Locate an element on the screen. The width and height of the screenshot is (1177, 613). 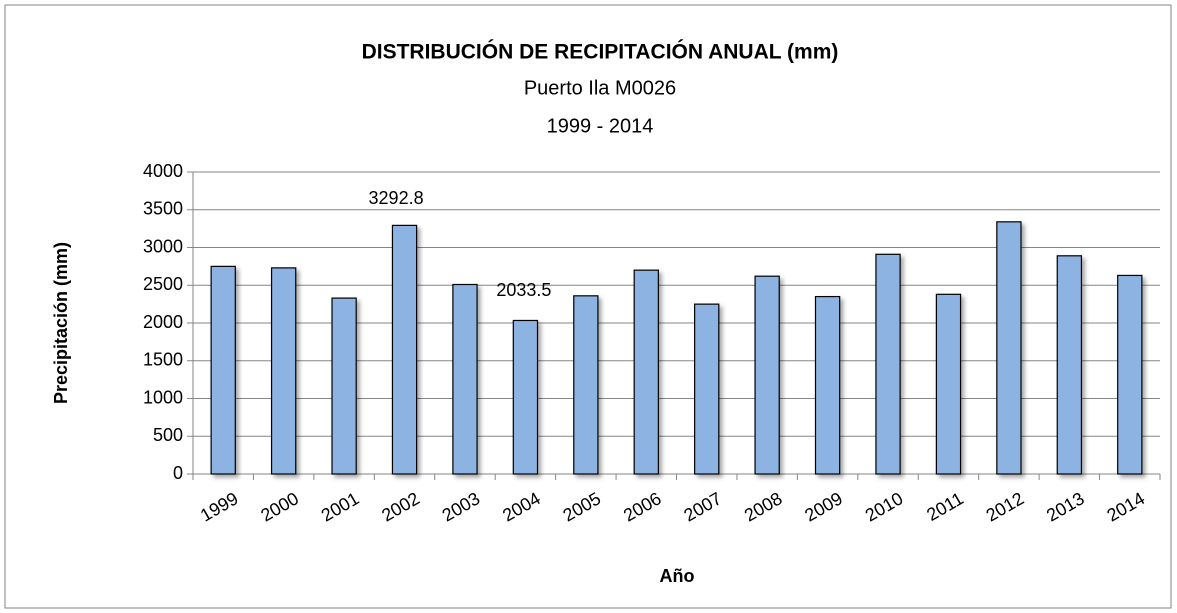
y-tick-label: 3500 is located at coordinates (163, 209).